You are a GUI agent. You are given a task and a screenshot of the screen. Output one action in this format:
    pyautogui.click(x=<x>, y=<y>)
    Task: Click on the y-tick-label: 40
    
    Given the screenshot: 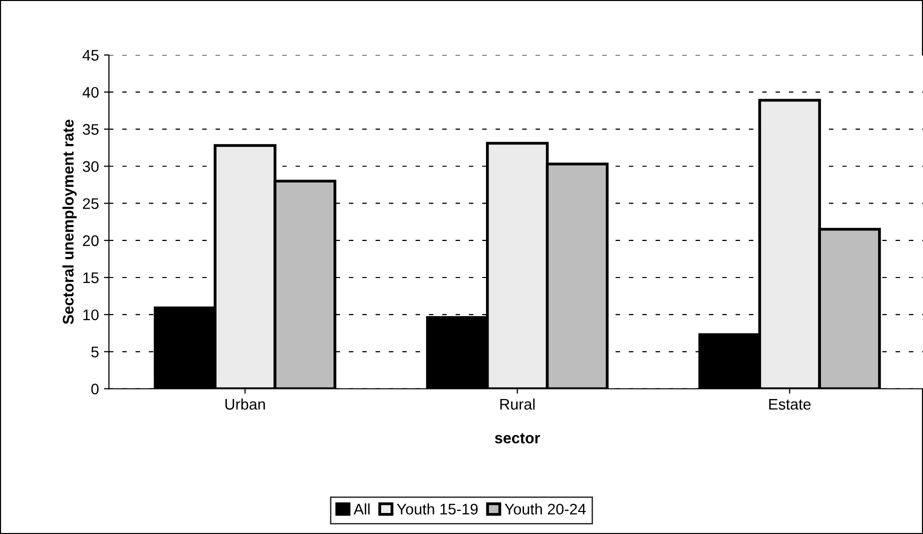 What is the action you would take?
    pyautogui.click(x=90, y=92)
    